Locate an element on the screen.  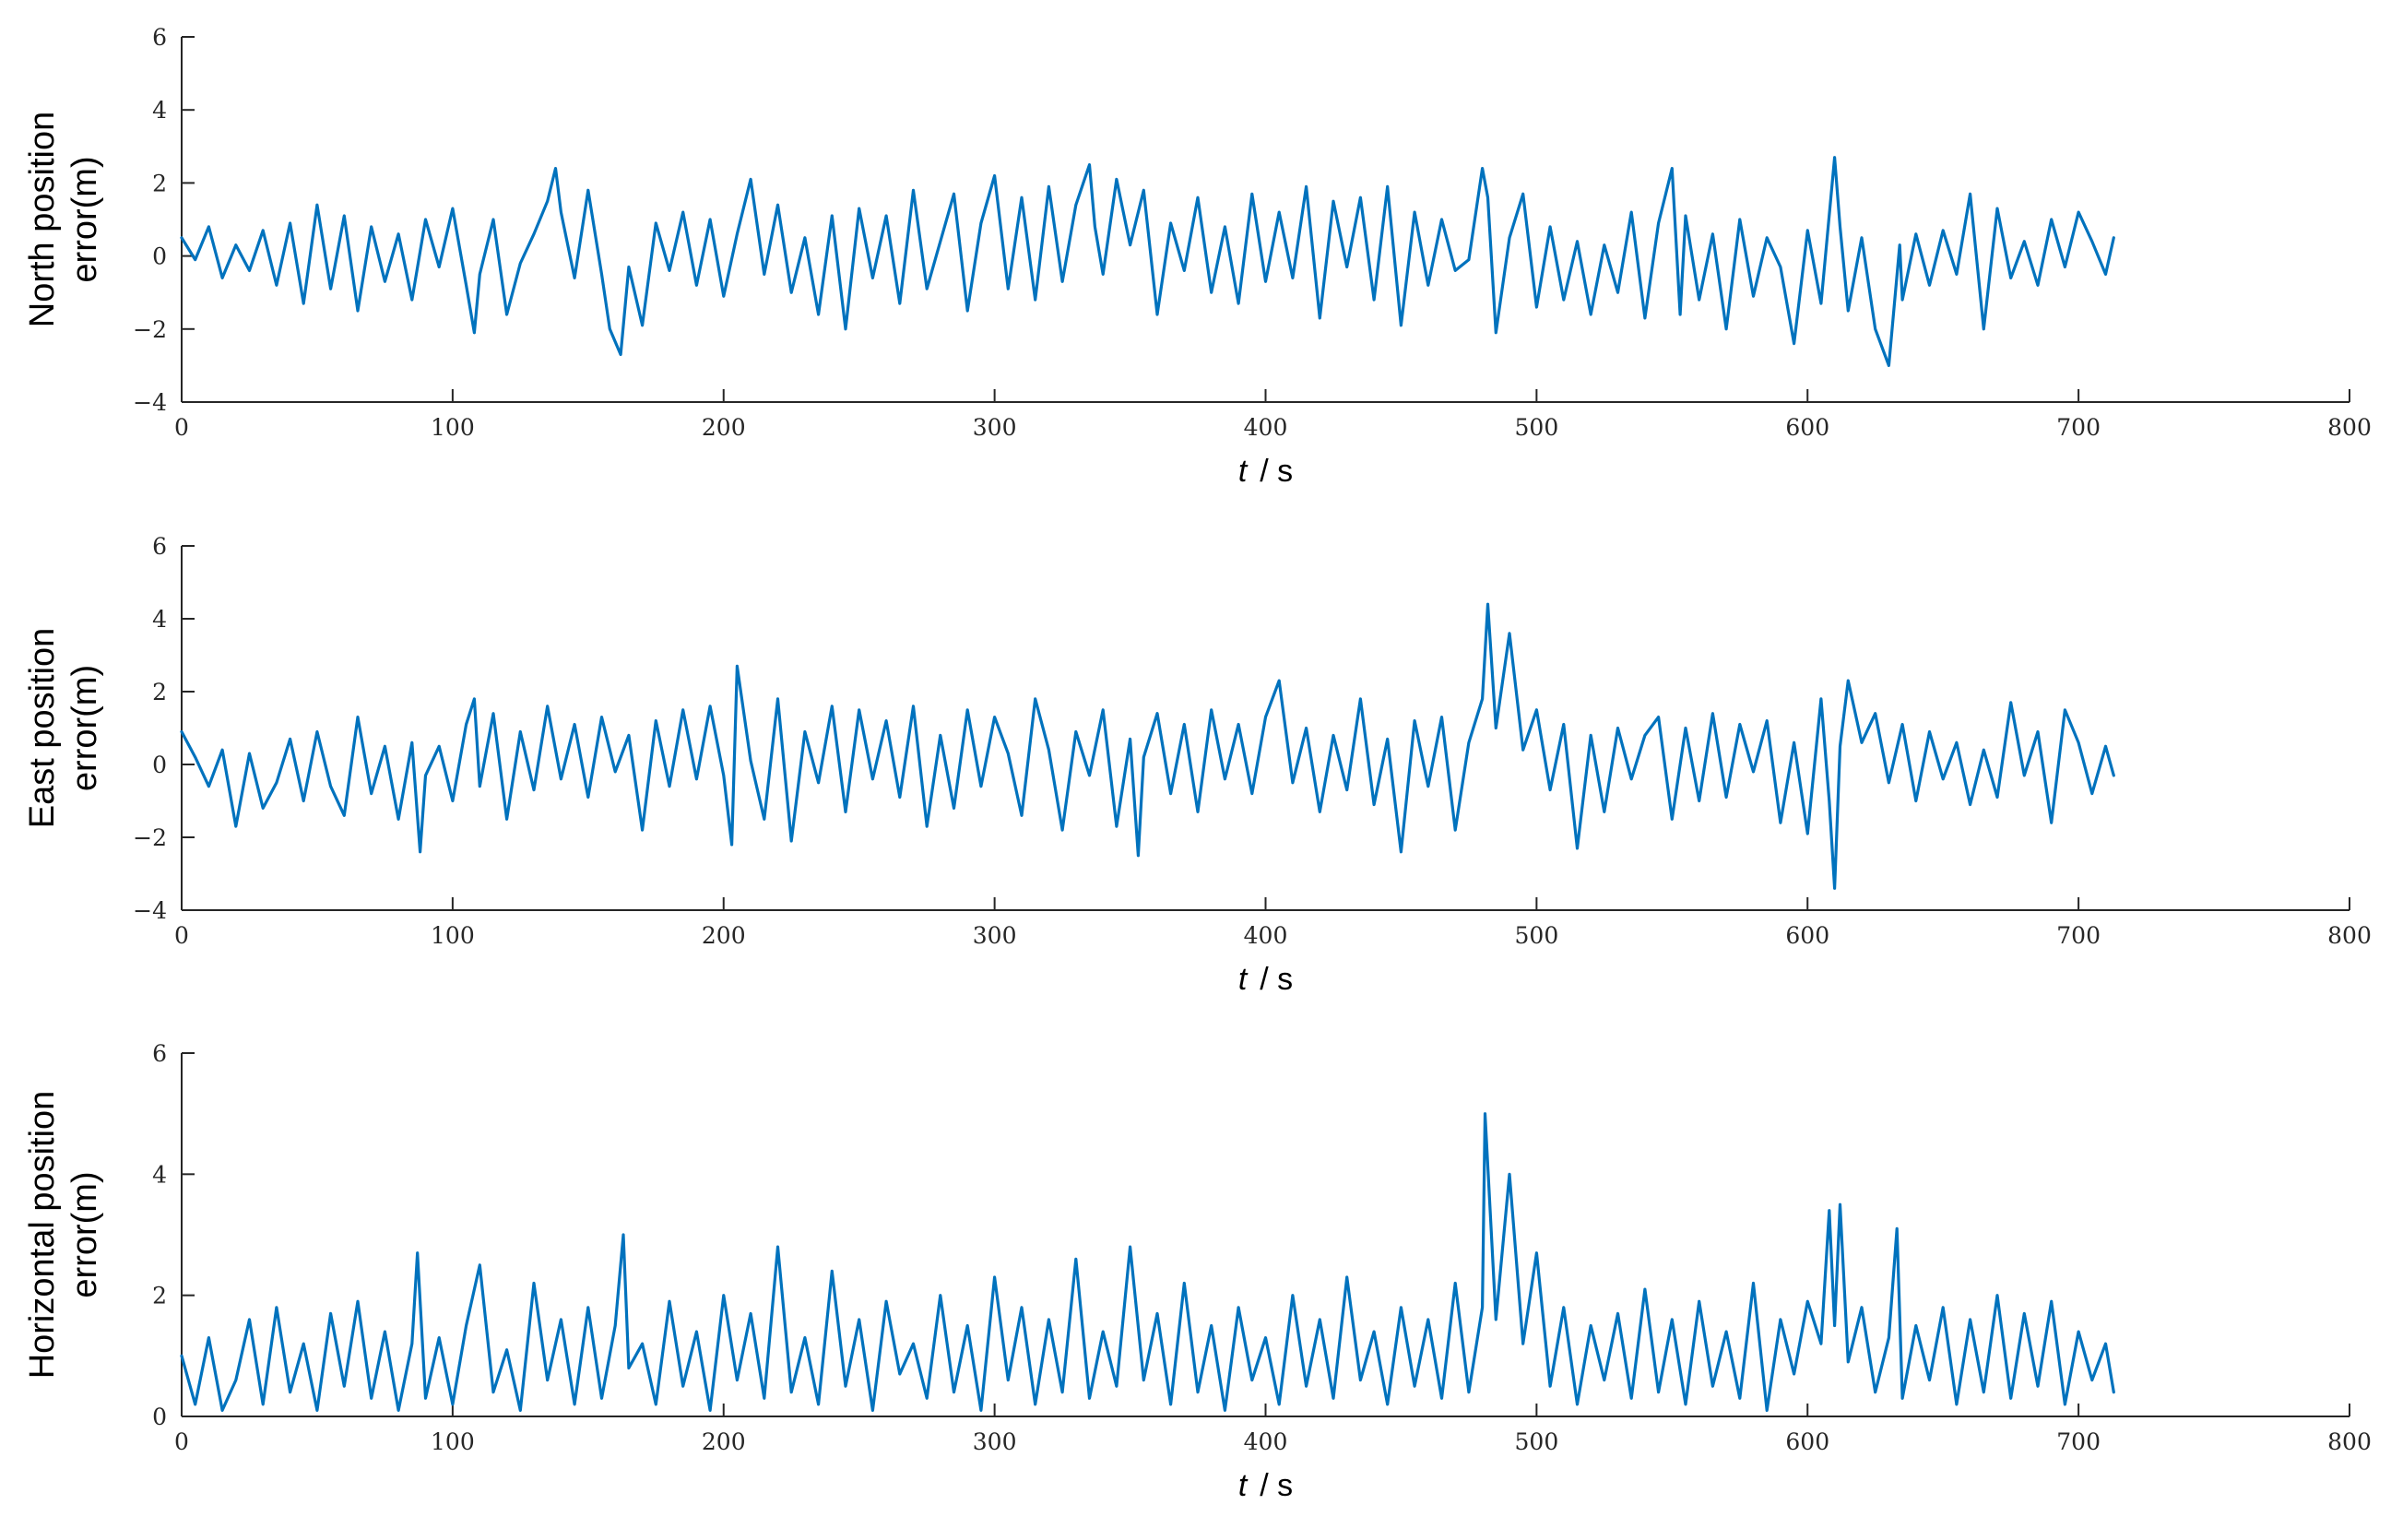
series-line is located at coordinates (1147, 262).